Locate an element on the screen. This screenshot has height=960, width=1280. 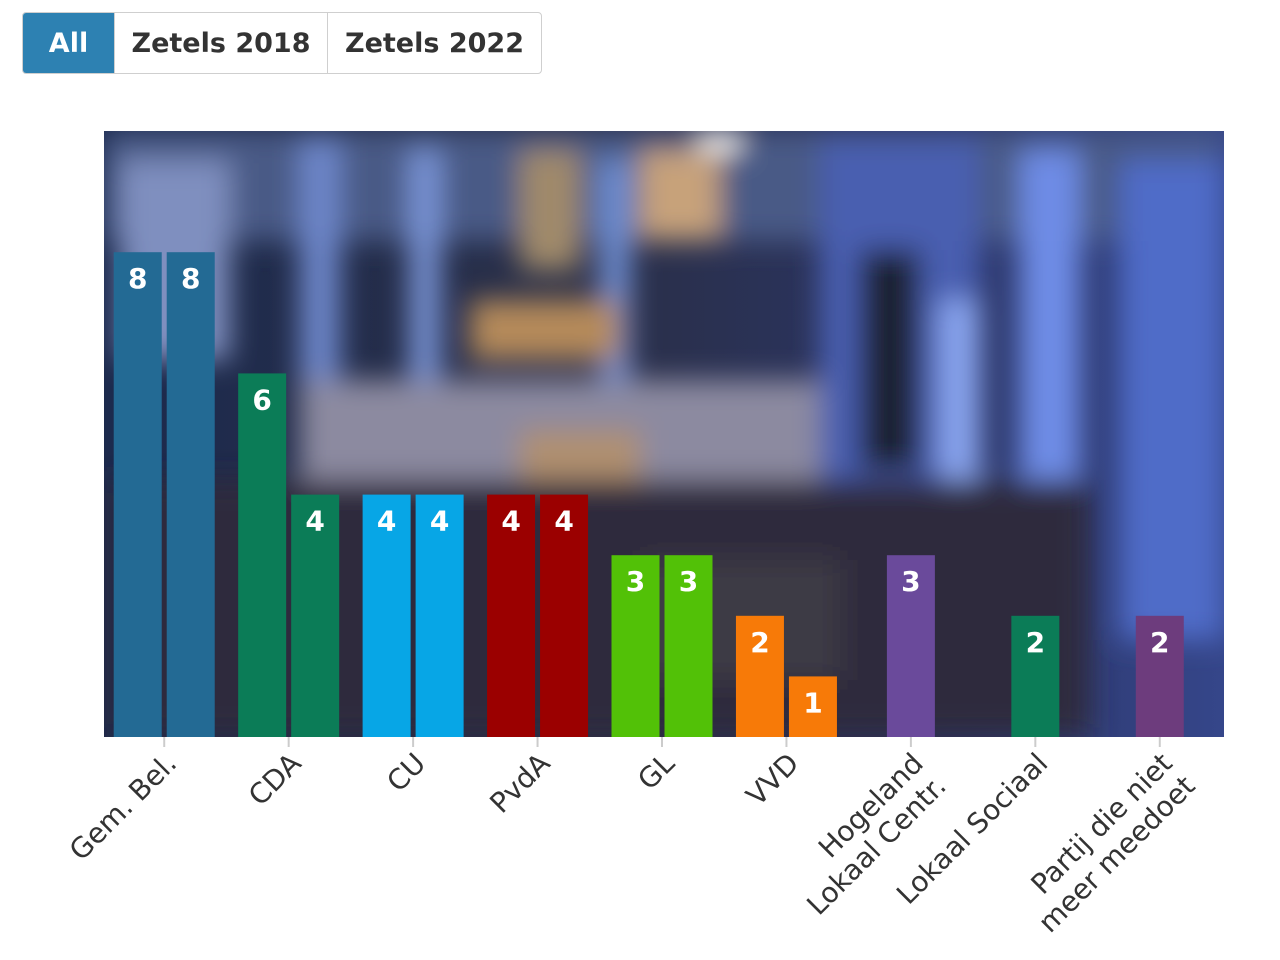
view-toggle: All Zetels 2018 Zetels 2022 is located at coordinates (282, 43).